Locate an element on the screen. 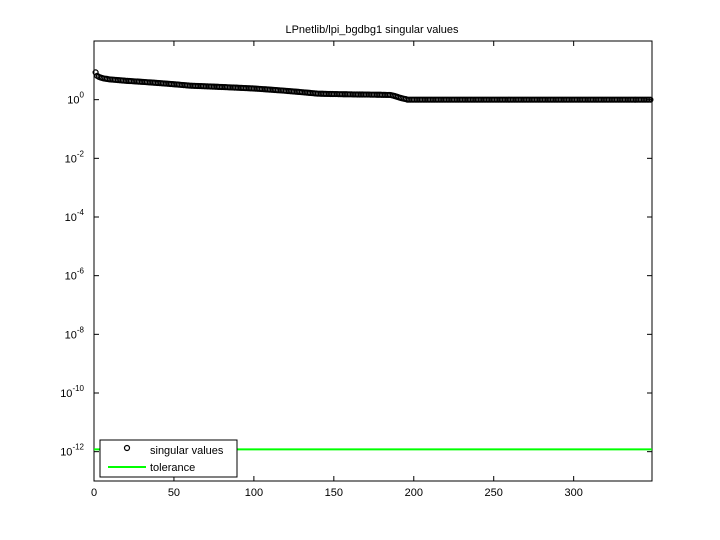 This screenshot has height=540, width=720. x-tick-label: 50 is located at coordinates (174, 493).